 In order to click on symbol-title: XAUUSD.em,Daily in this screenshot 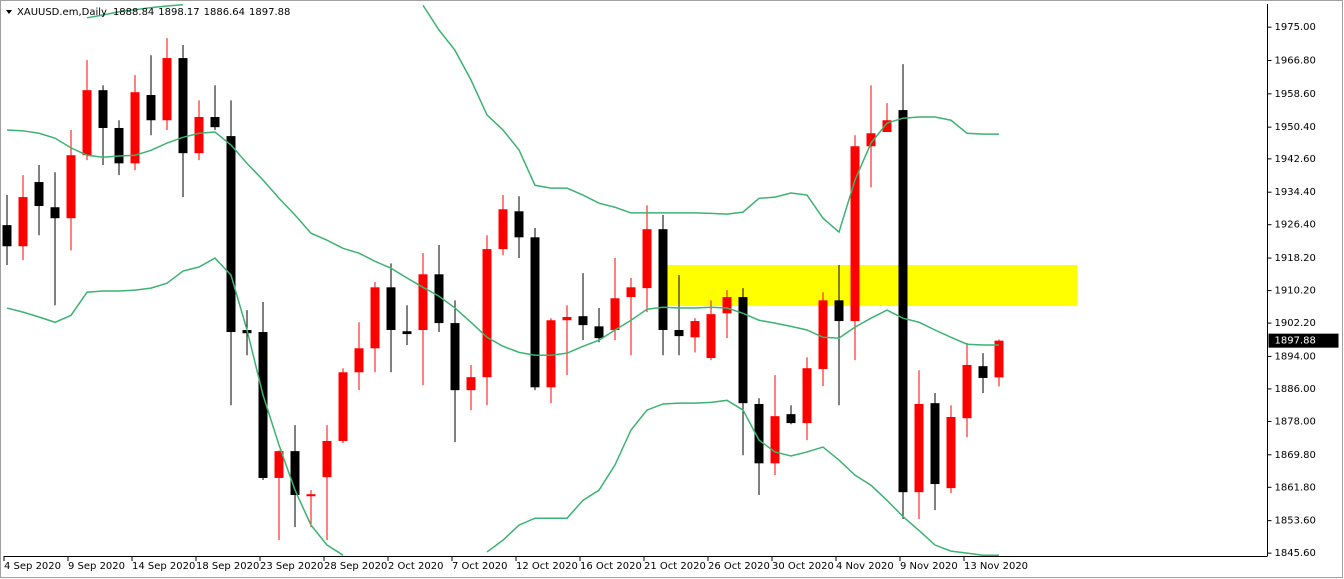, I will do `click(62, 12)`.